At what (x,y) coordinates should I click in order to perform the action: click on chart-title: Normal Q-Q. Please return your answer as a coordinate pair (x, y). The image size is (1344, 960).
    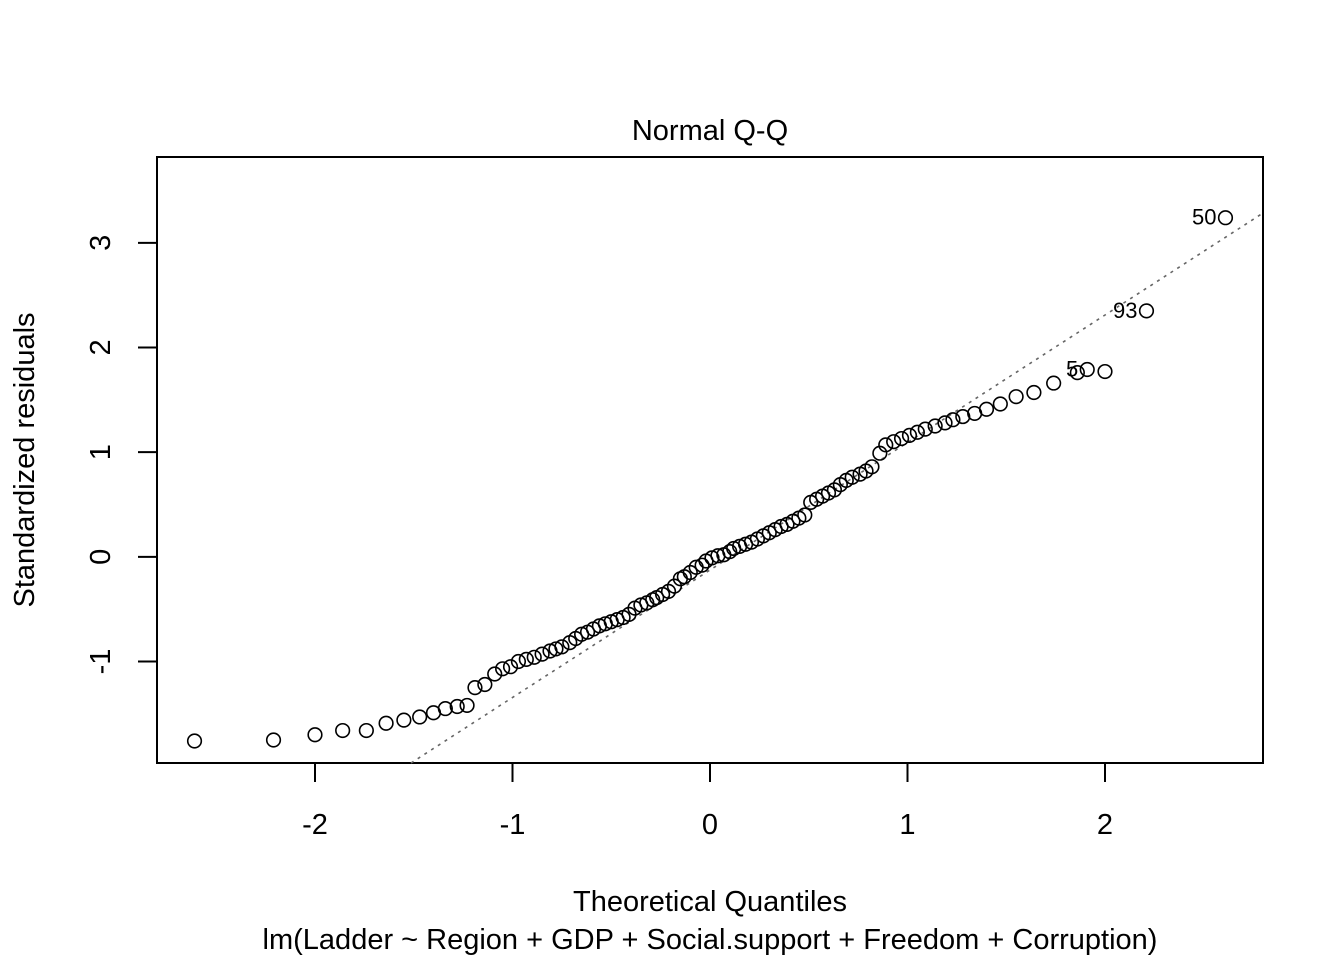
    Looking at the image, I should click on (710, 131).